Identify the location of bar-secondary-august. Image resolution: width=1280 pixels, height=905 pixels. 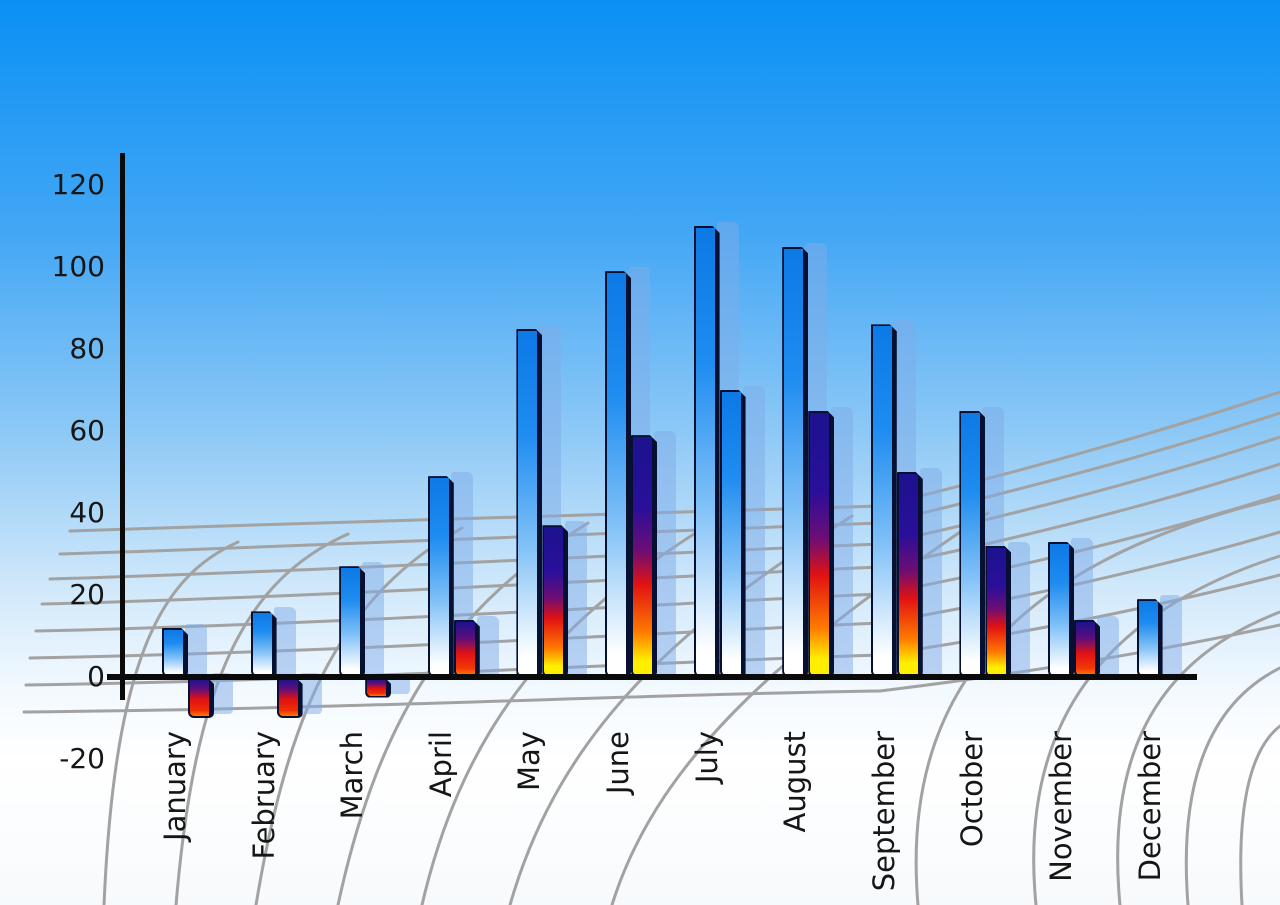
(821, 544).